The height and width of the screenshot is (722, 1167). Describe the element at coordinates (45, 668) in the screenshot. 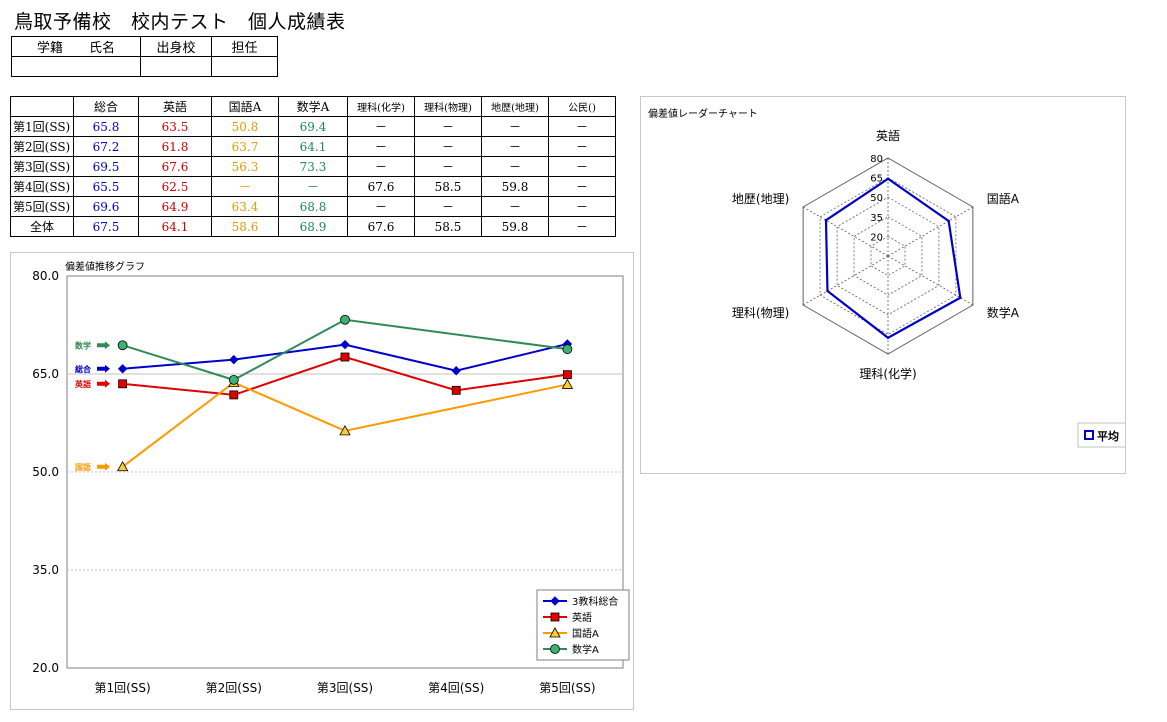

I see `y-tick-label: 20.0` at that location.